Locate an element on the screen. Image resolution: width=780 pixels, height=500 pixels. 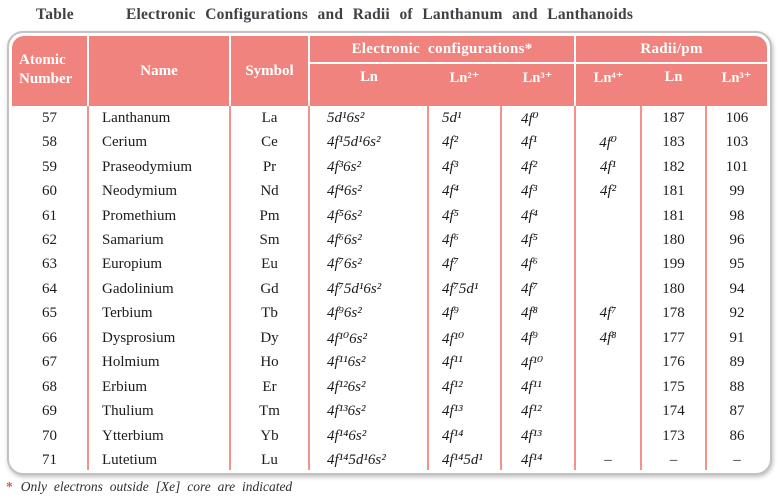
cell-radius-ln: 199 is located at coordinates (674, 265).